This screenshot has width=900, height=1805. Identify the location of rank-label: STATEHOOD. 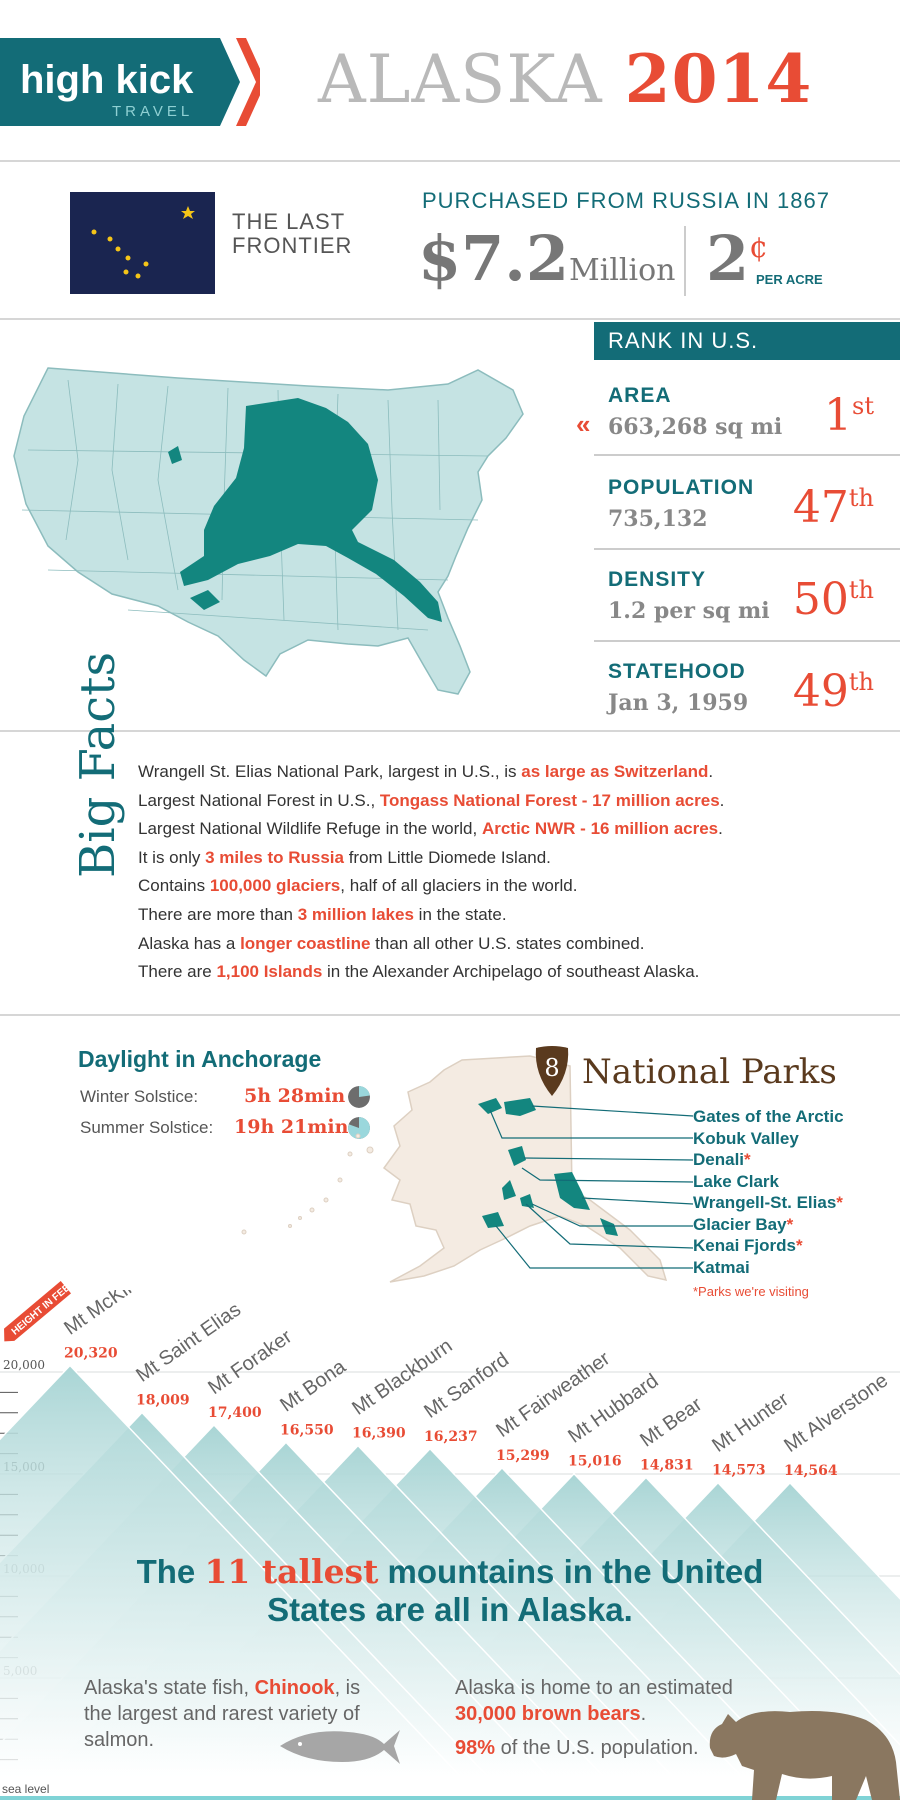
(677, 671).